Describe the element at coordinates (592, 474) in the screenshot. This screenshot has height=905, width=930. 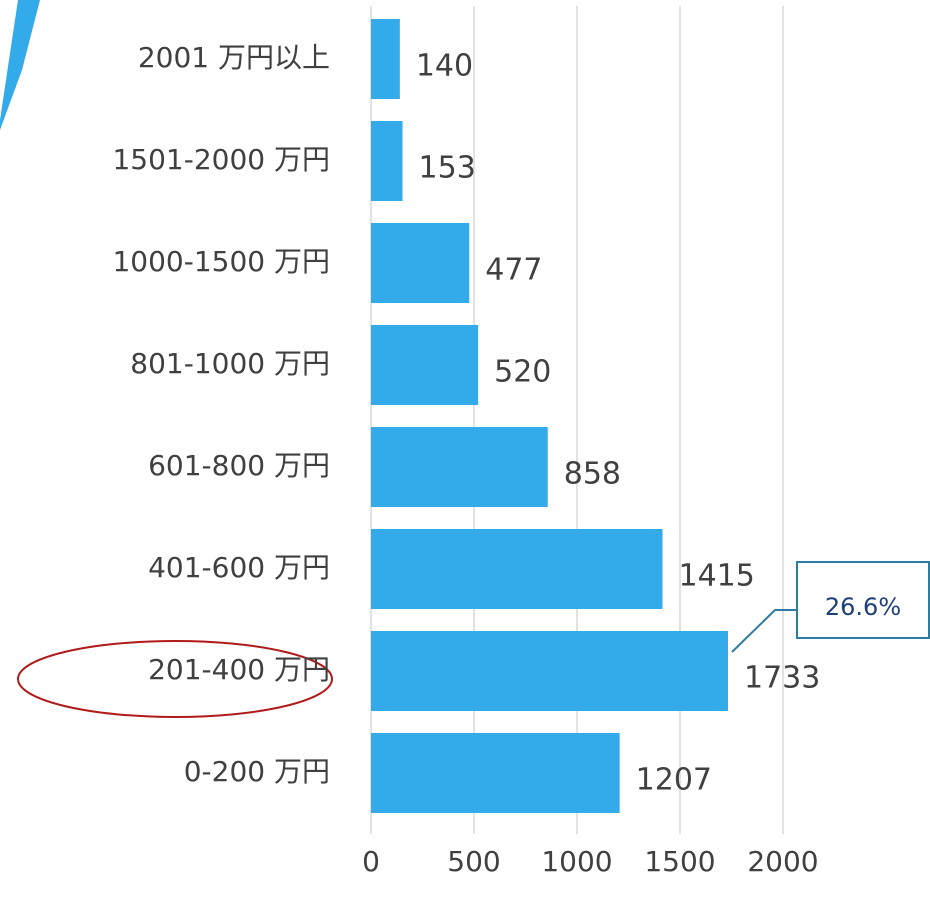
I see `data-label: 858` at that location.